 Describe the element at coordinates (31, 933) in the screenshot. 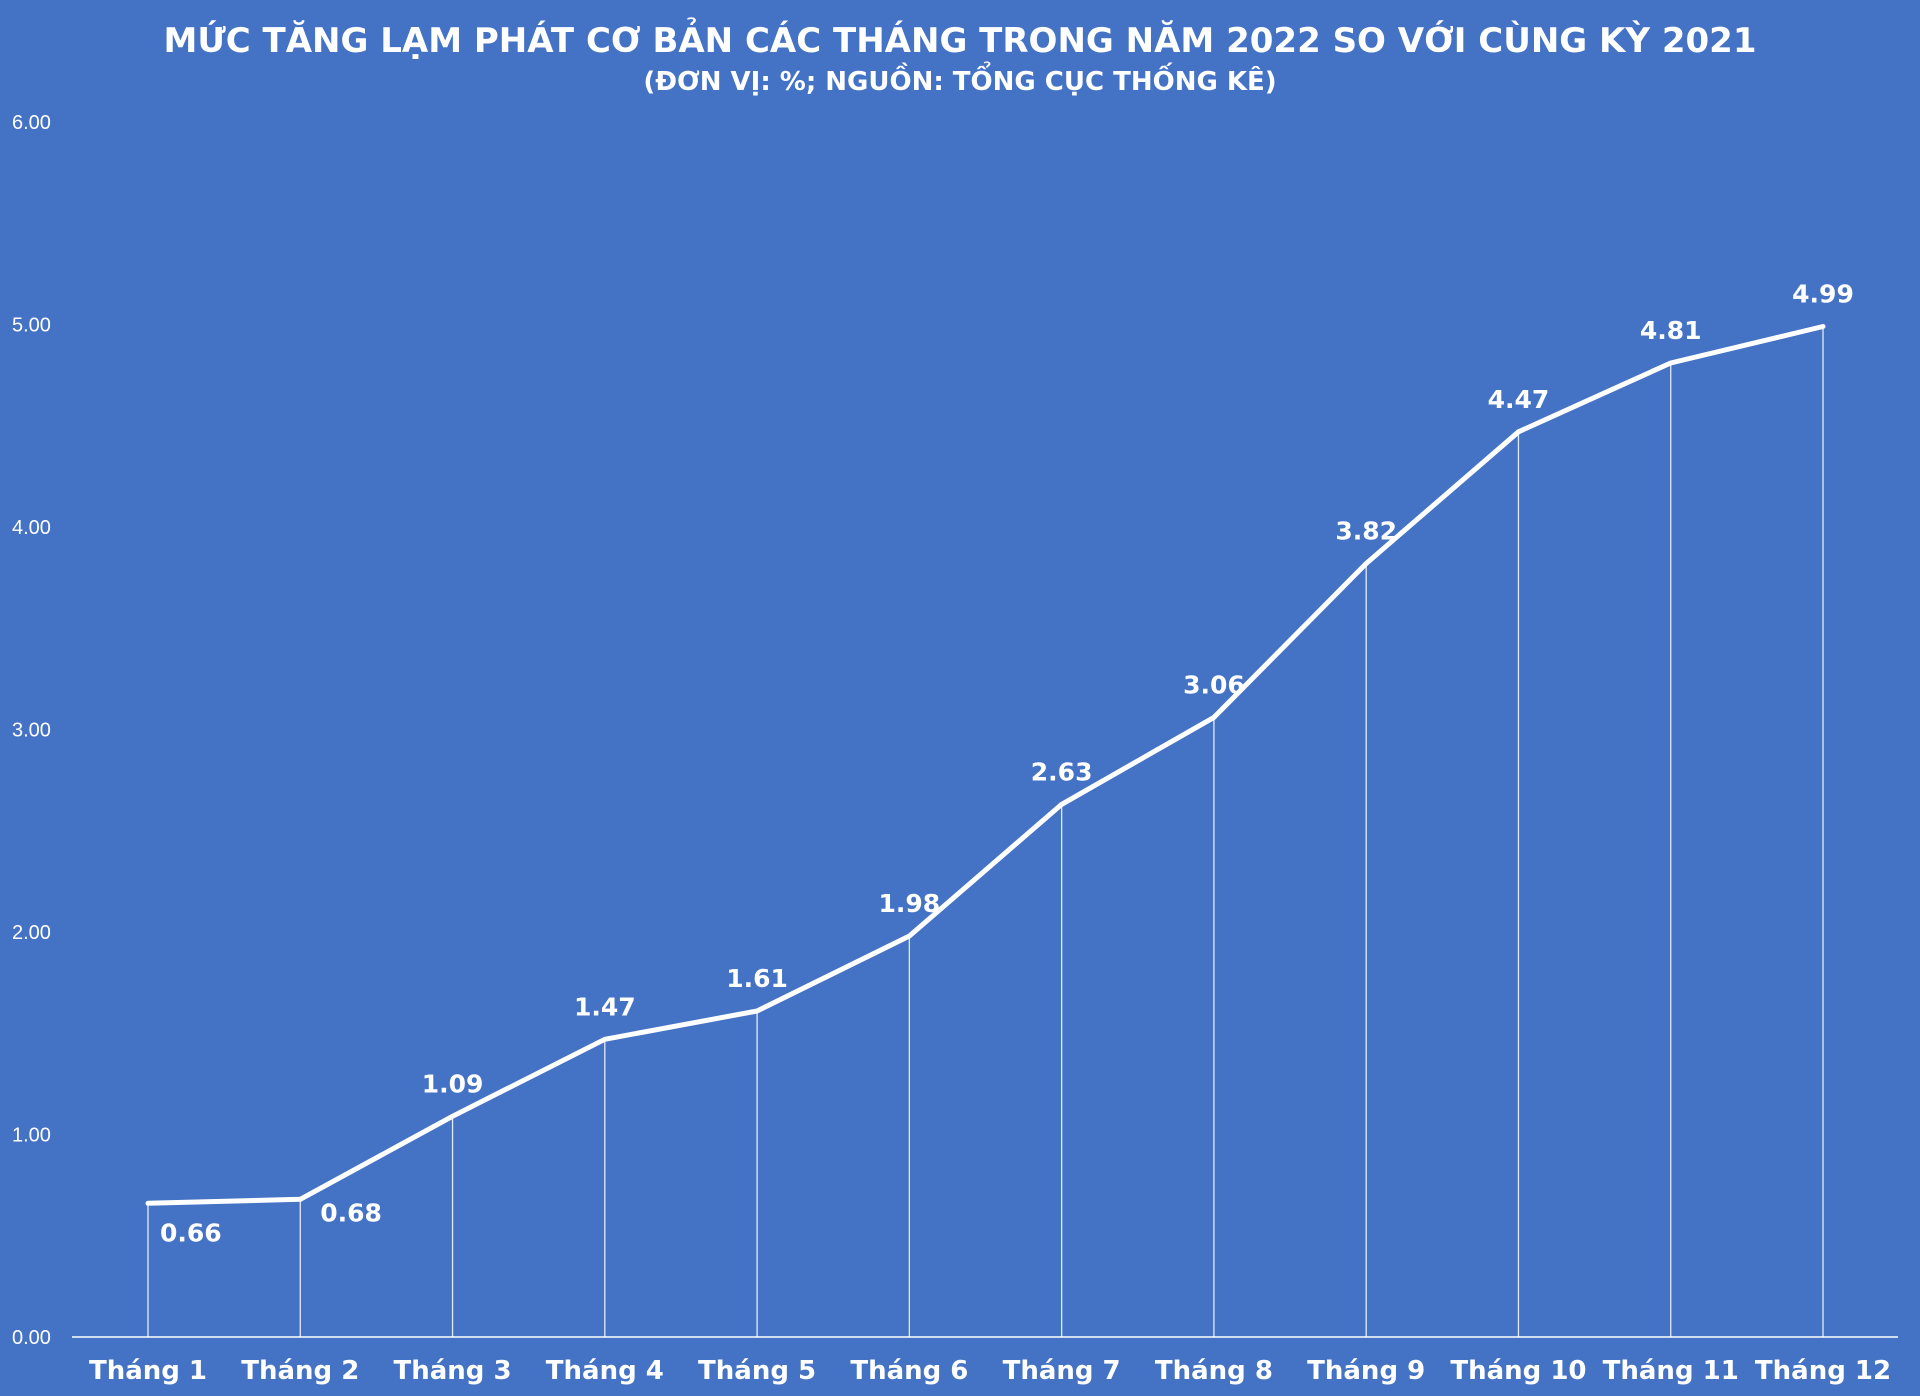

I see `y-tick-label: 2.00` at that location.